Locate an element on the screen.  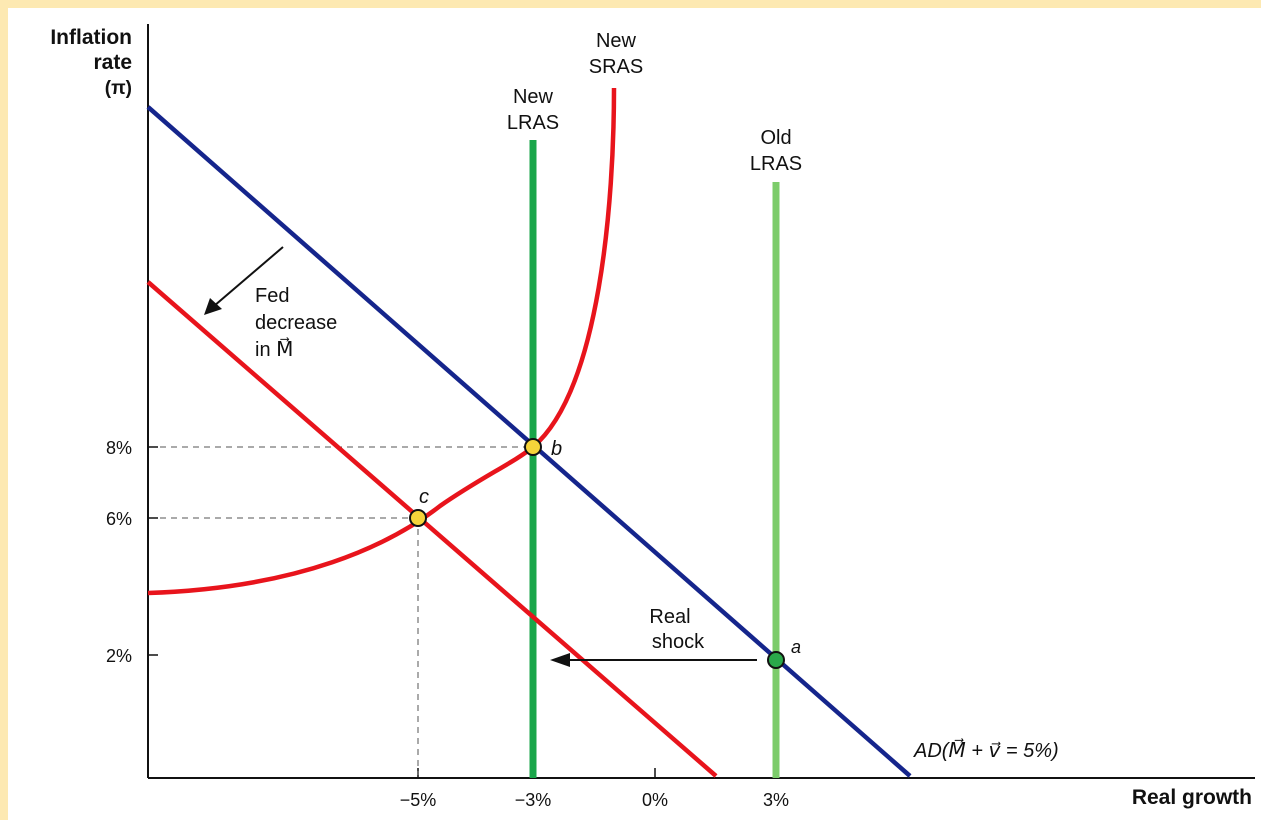
fed-arrow-line is located at coordinates (248, 276).